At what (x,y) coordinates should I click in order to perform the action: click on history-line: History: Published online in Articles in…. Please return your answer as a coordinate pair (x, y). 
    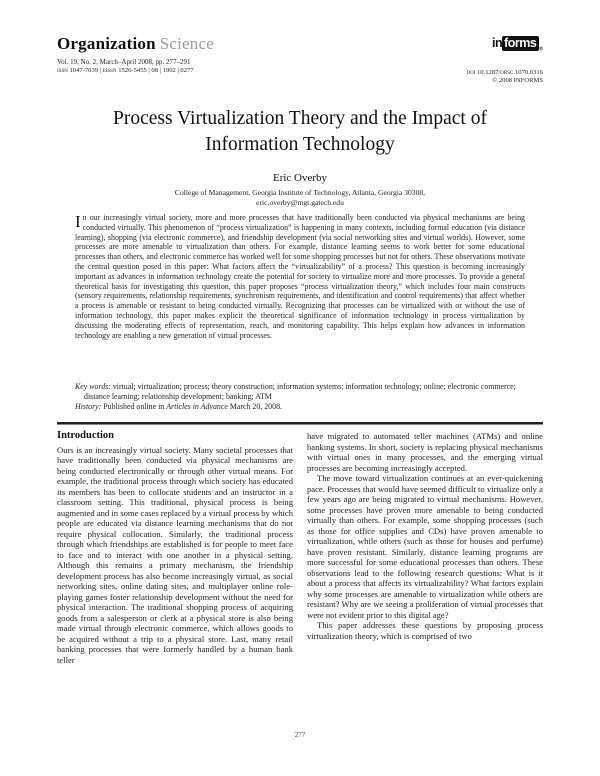
    Looking at the image, I should click on (300, 407).